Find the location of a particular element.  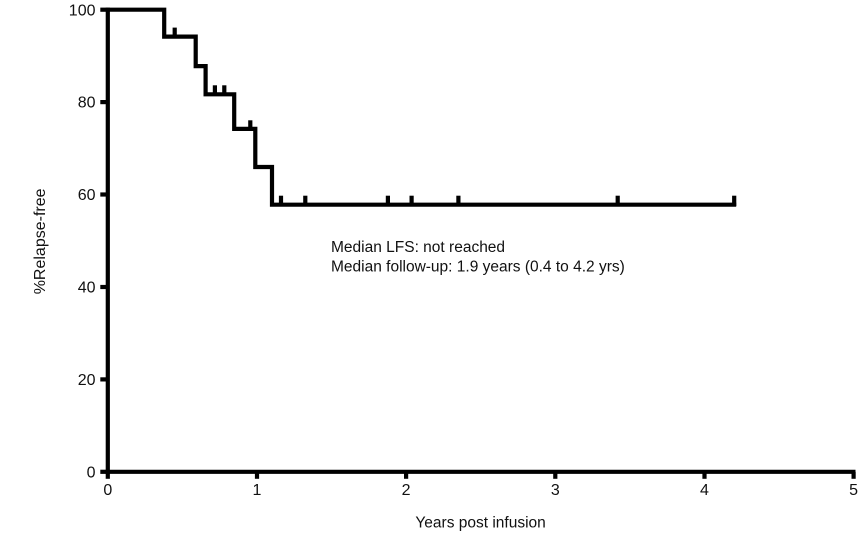

svg-text: 3 is located at coordinates (555, 490).